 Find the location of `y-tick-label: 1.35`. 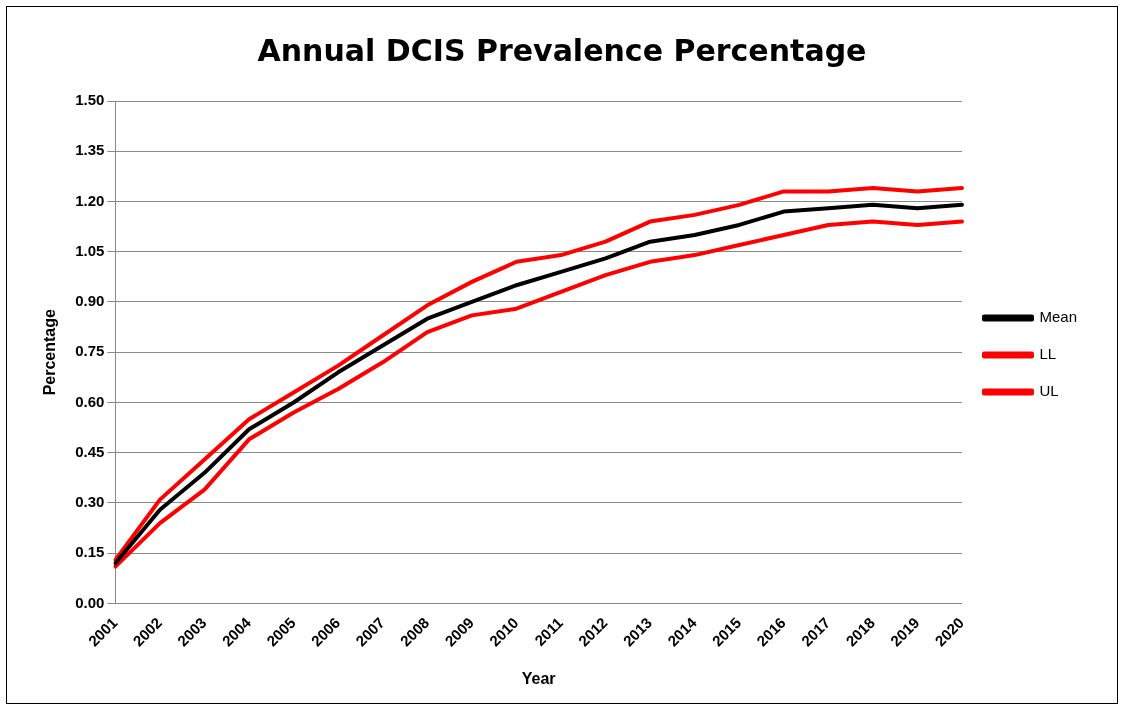

y-tick-label: 1.35 is located at coordinates (90, 150).